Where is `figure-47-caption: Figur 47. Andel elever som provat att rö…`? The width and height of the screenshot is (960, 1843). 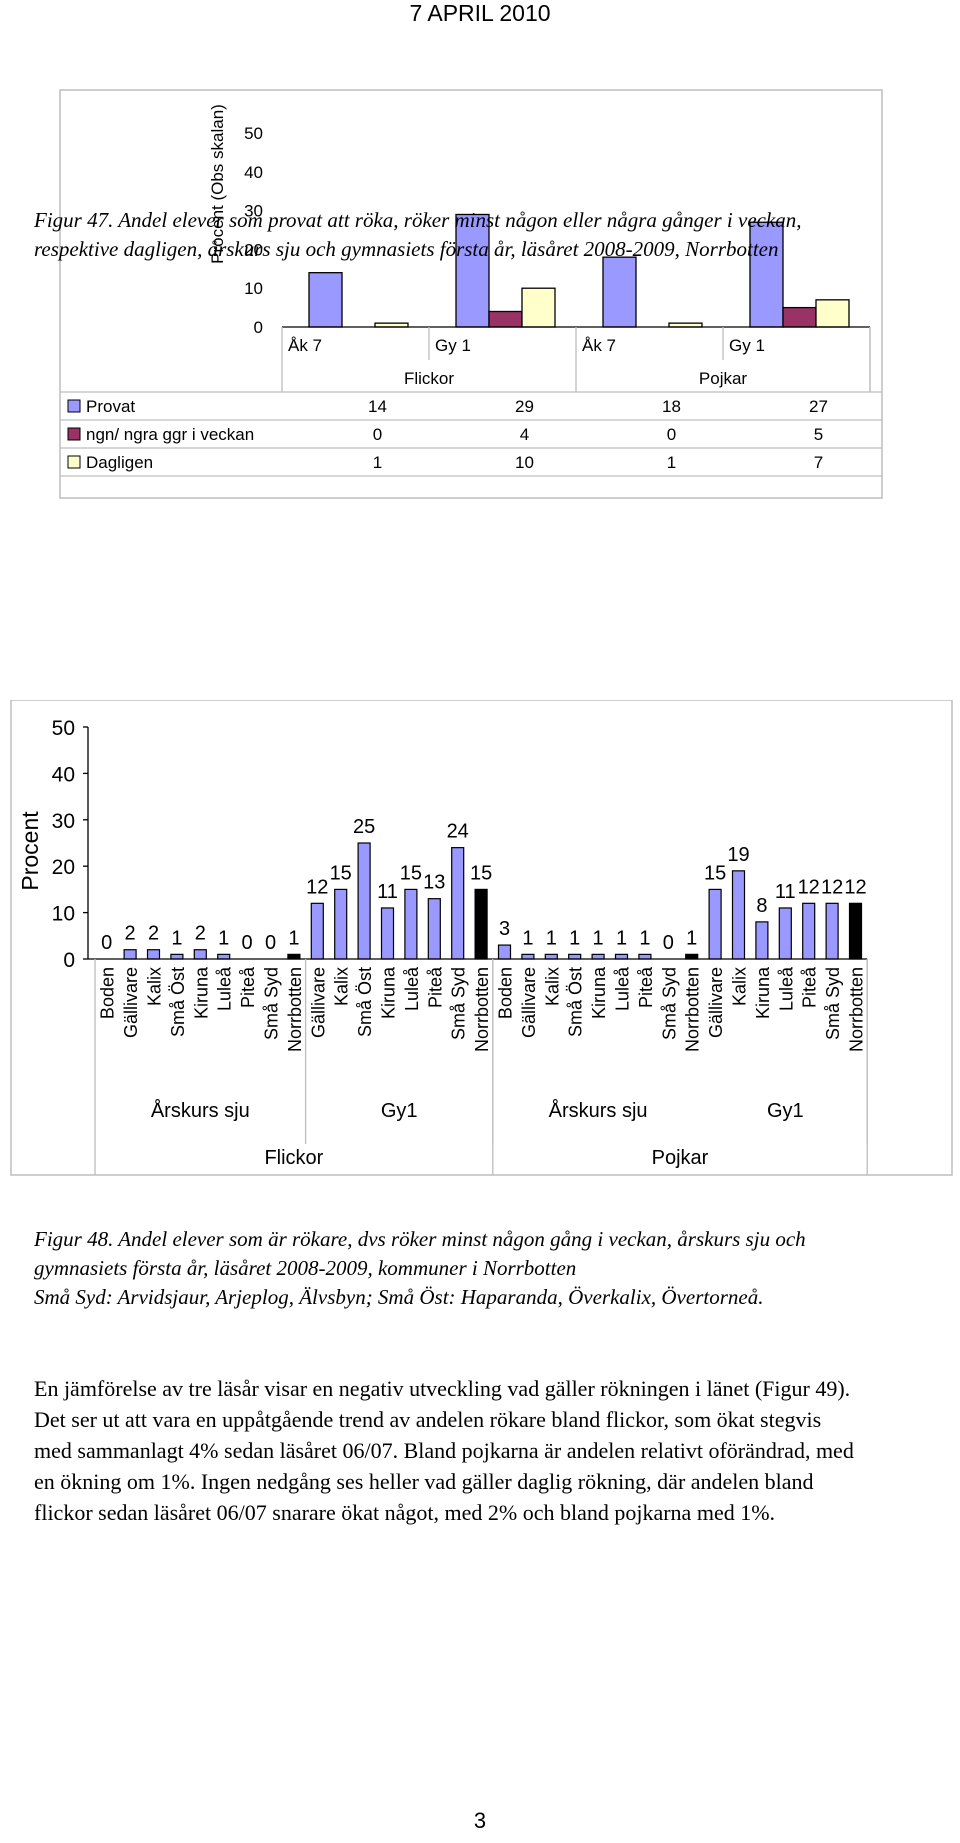
figure-47-caption: Figur 47. Andel elever som provat att rö… is located at coordinates (418, 234).